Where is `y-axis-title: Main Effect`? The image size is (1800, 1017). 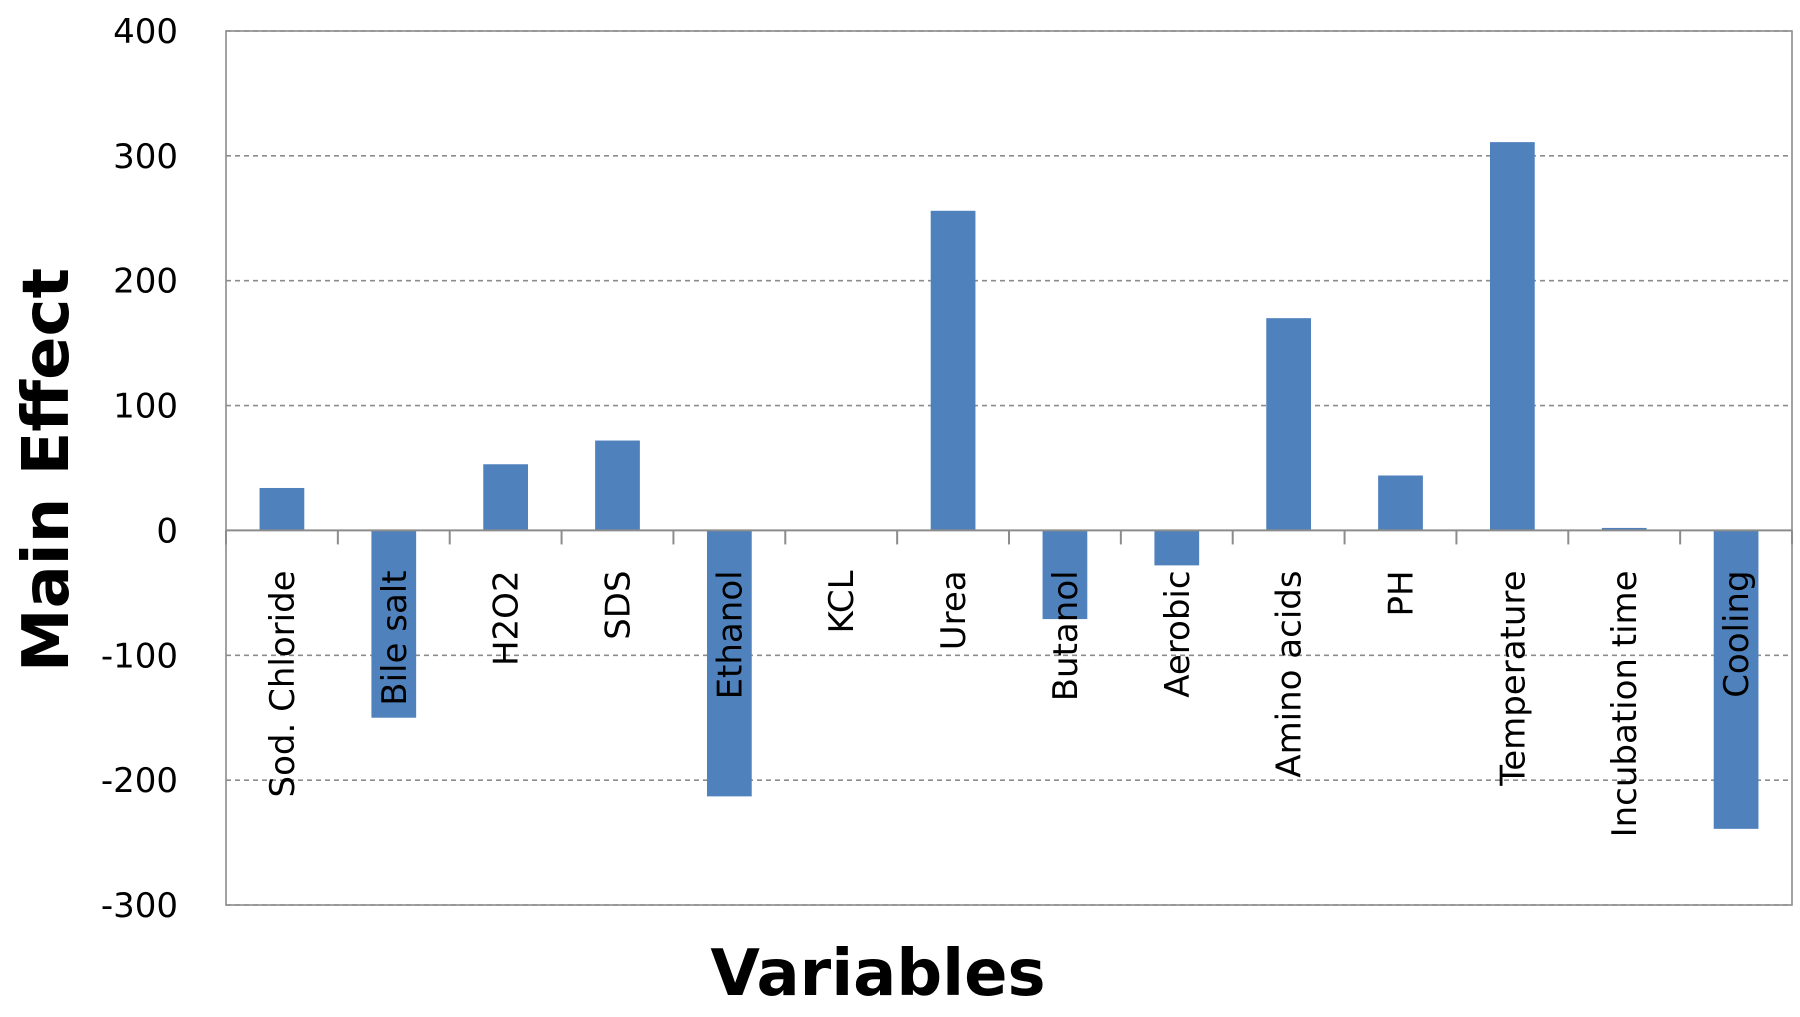
y-axis-title: Main Effect is located at coordinates (47, 470).